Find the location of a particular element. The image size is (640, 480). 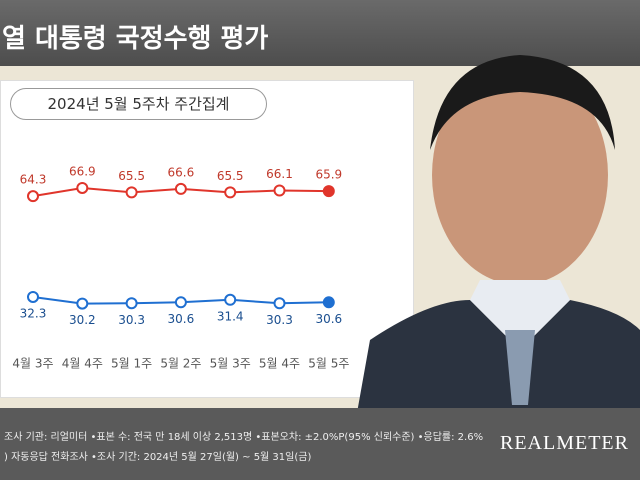

x-tick-label: 5월 2주 is located at coordinates (180, 364).